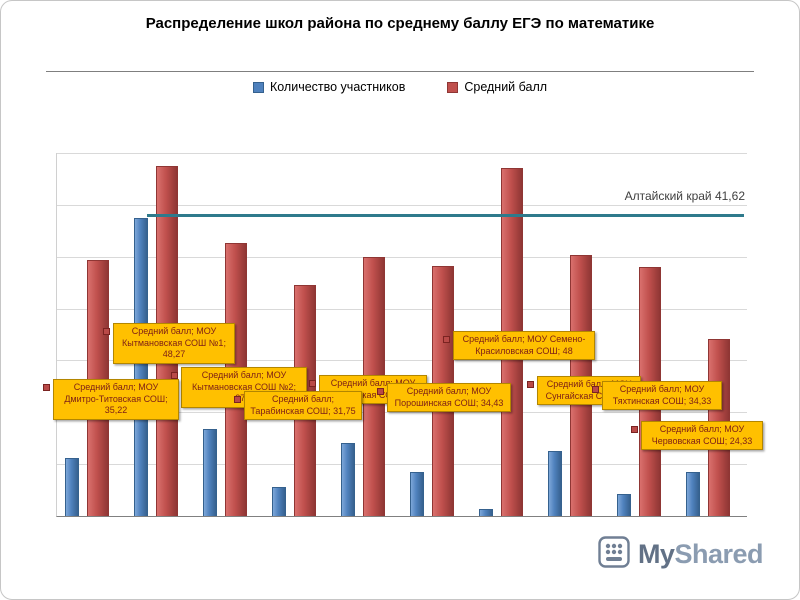 Image resolution: width=800 pixels, height=600 pixels. What do you see at coordinates (702, 435) in the screenshot?
I see `callout-text: Средний балл; МОУ Червовская СОШ; 24,33` at bounding box center [702, 435].